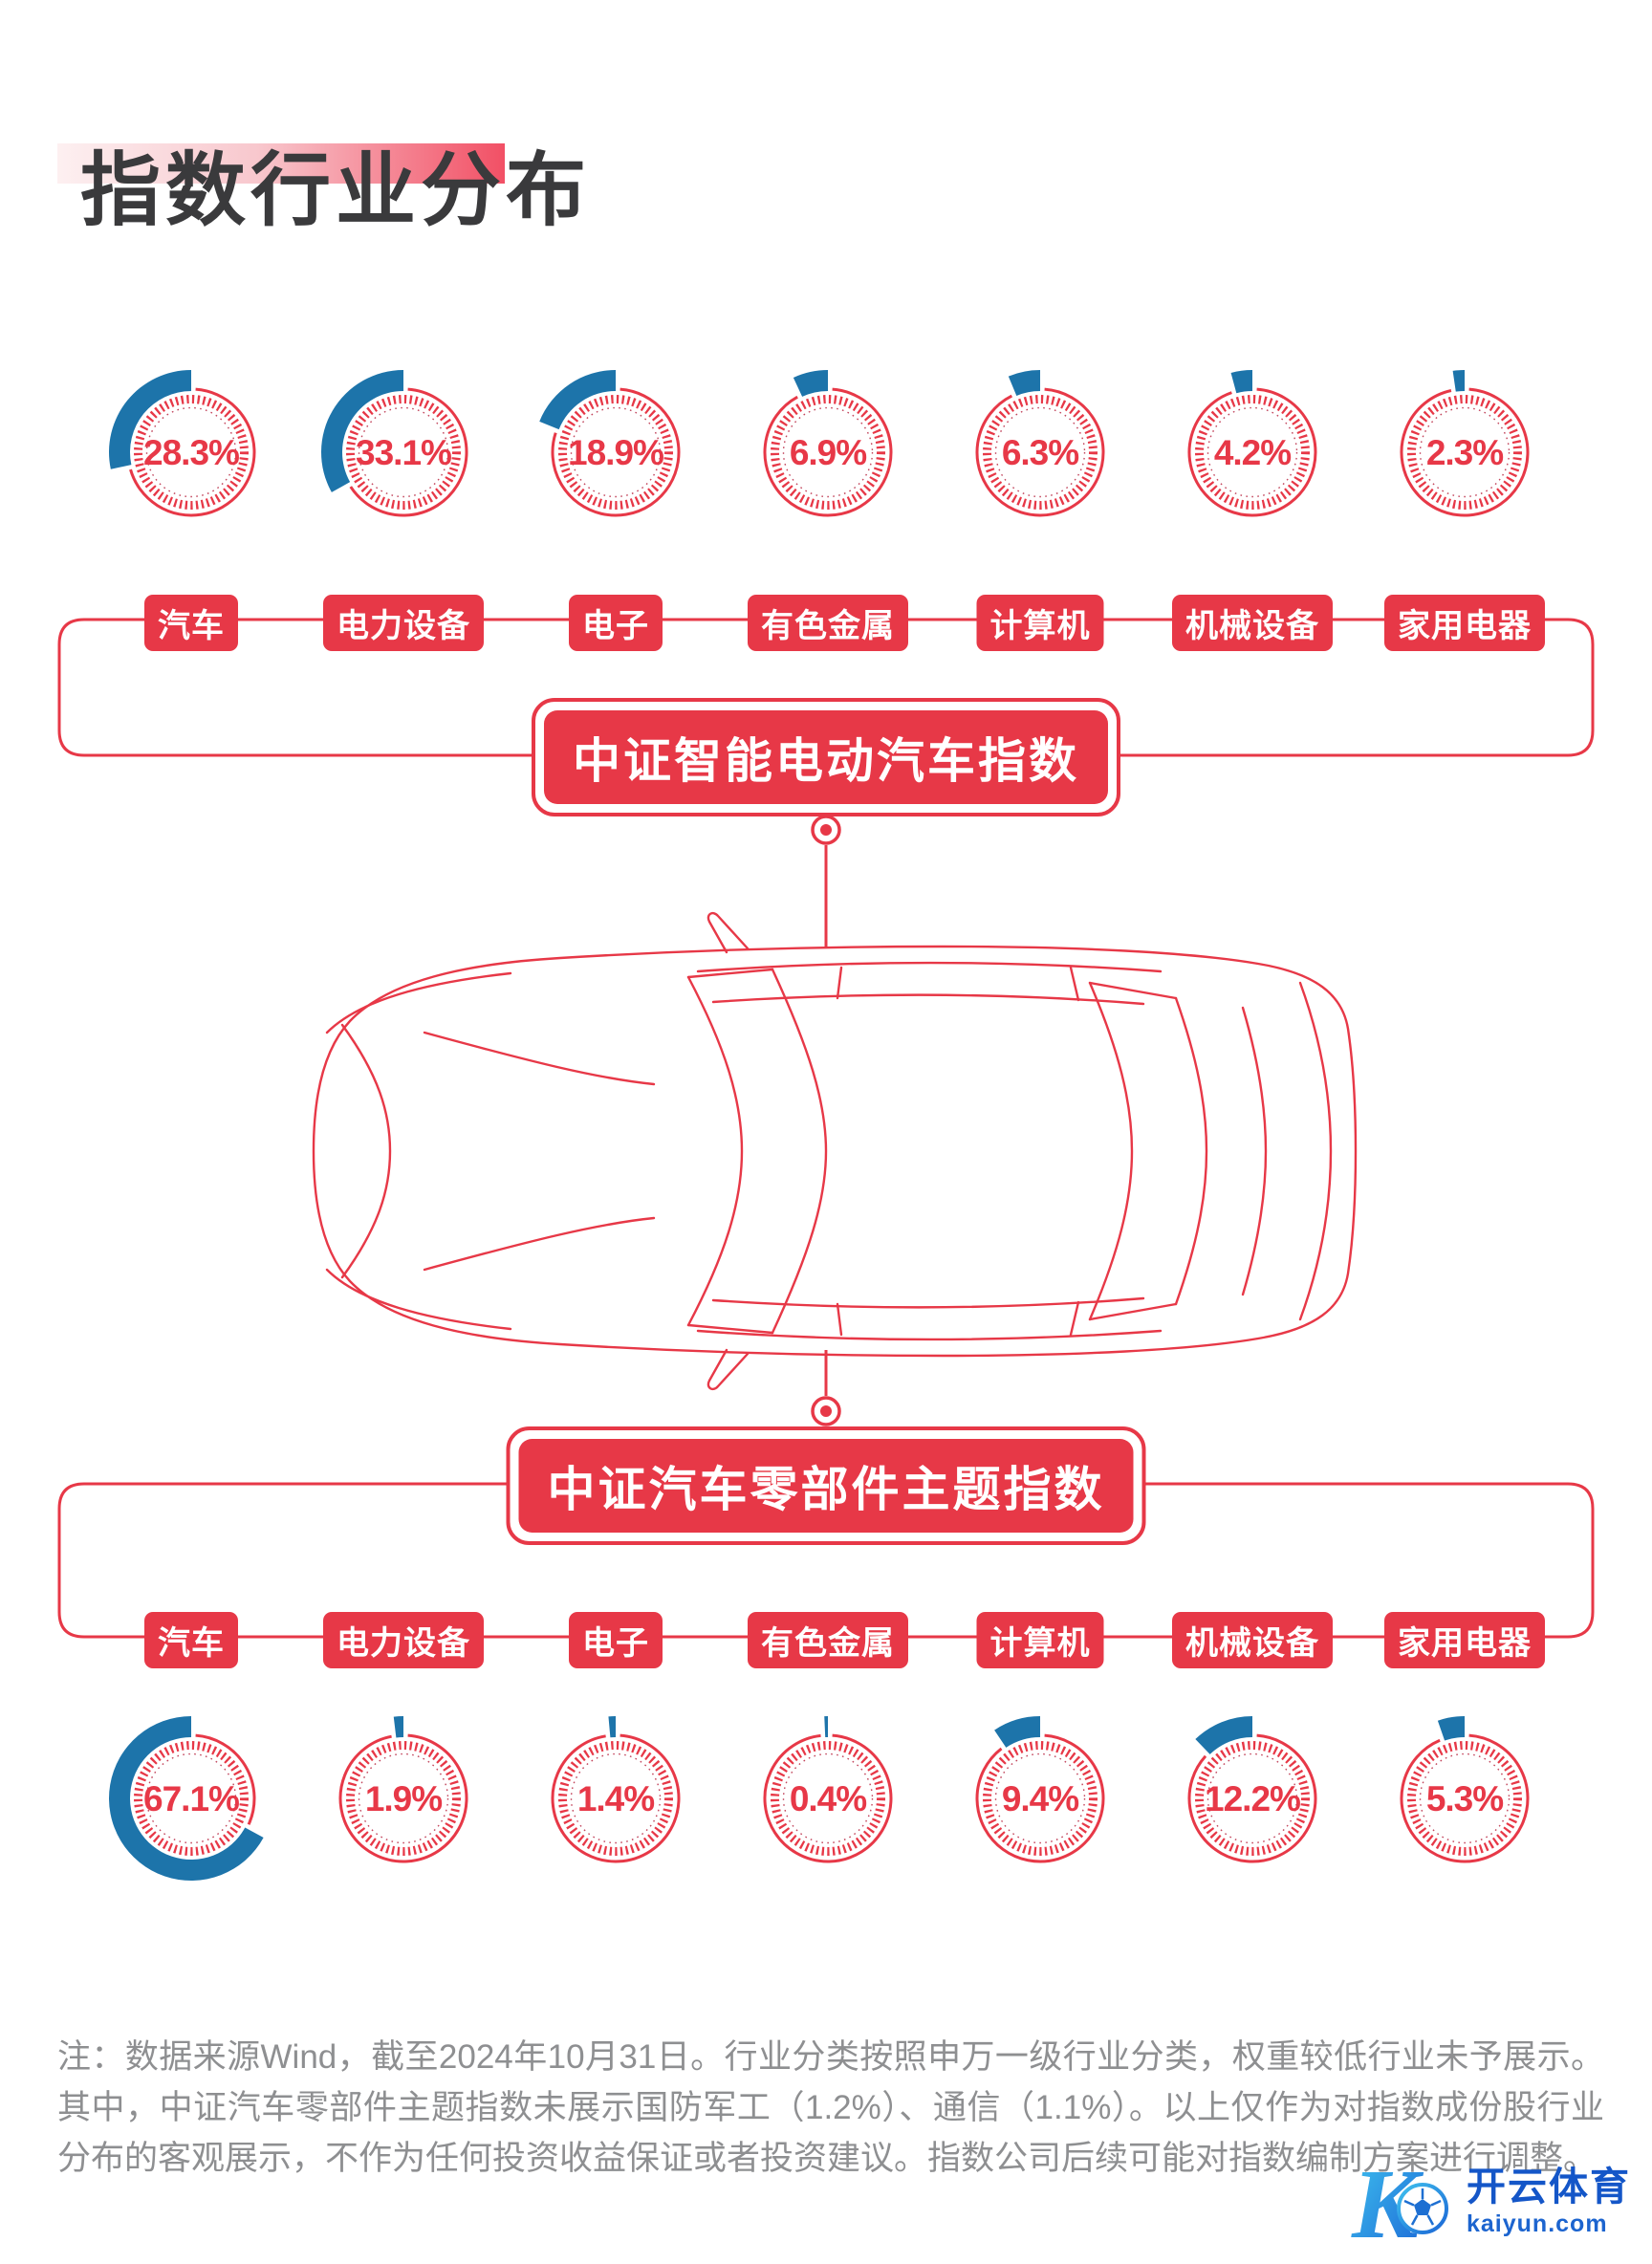 The image size is (1652, 2264). I want to click on industry-chip-r2-c6: 机械设备, so click(1252, 1640).